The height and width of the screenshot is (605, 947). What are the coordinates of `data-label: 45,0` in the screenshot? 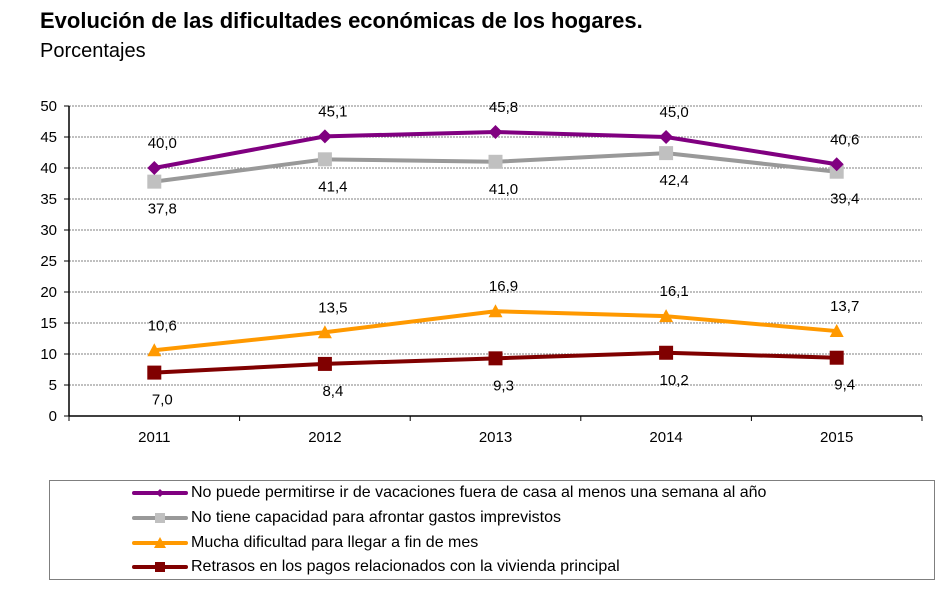 It's located at (673, 112).